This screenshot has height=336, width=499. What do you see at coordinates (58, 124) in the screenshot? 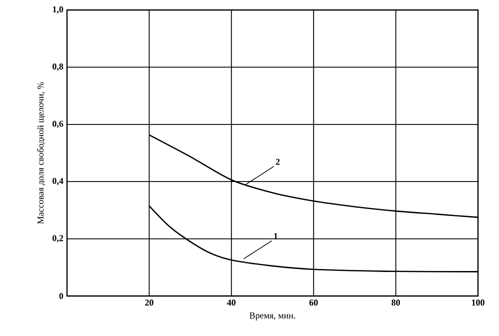
I see `y-tick-label: 0,6` at bounding box center [58, 124].